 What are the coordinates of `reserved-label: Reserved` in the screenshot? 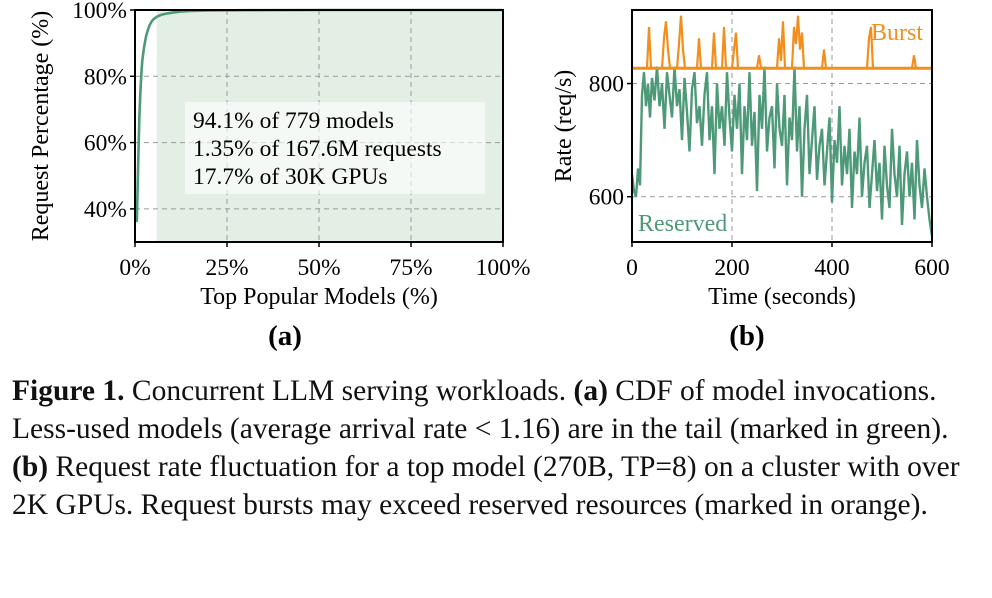 It's located at (682, 224).